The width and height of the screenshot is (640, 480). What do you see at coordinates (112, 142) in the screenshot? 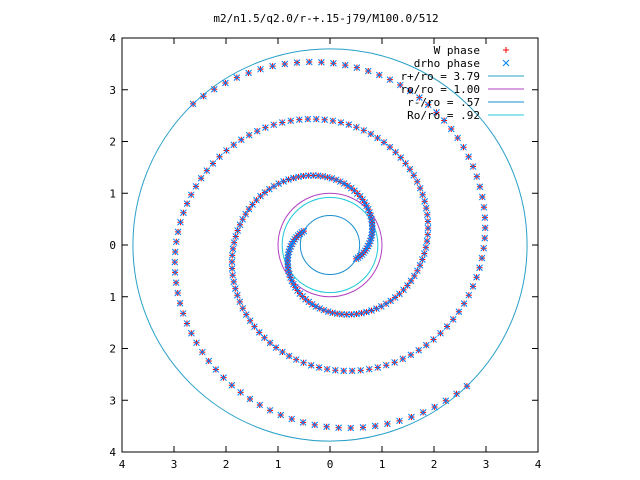
I see `y-tick-label: 2` at bounding box center [112, 142].